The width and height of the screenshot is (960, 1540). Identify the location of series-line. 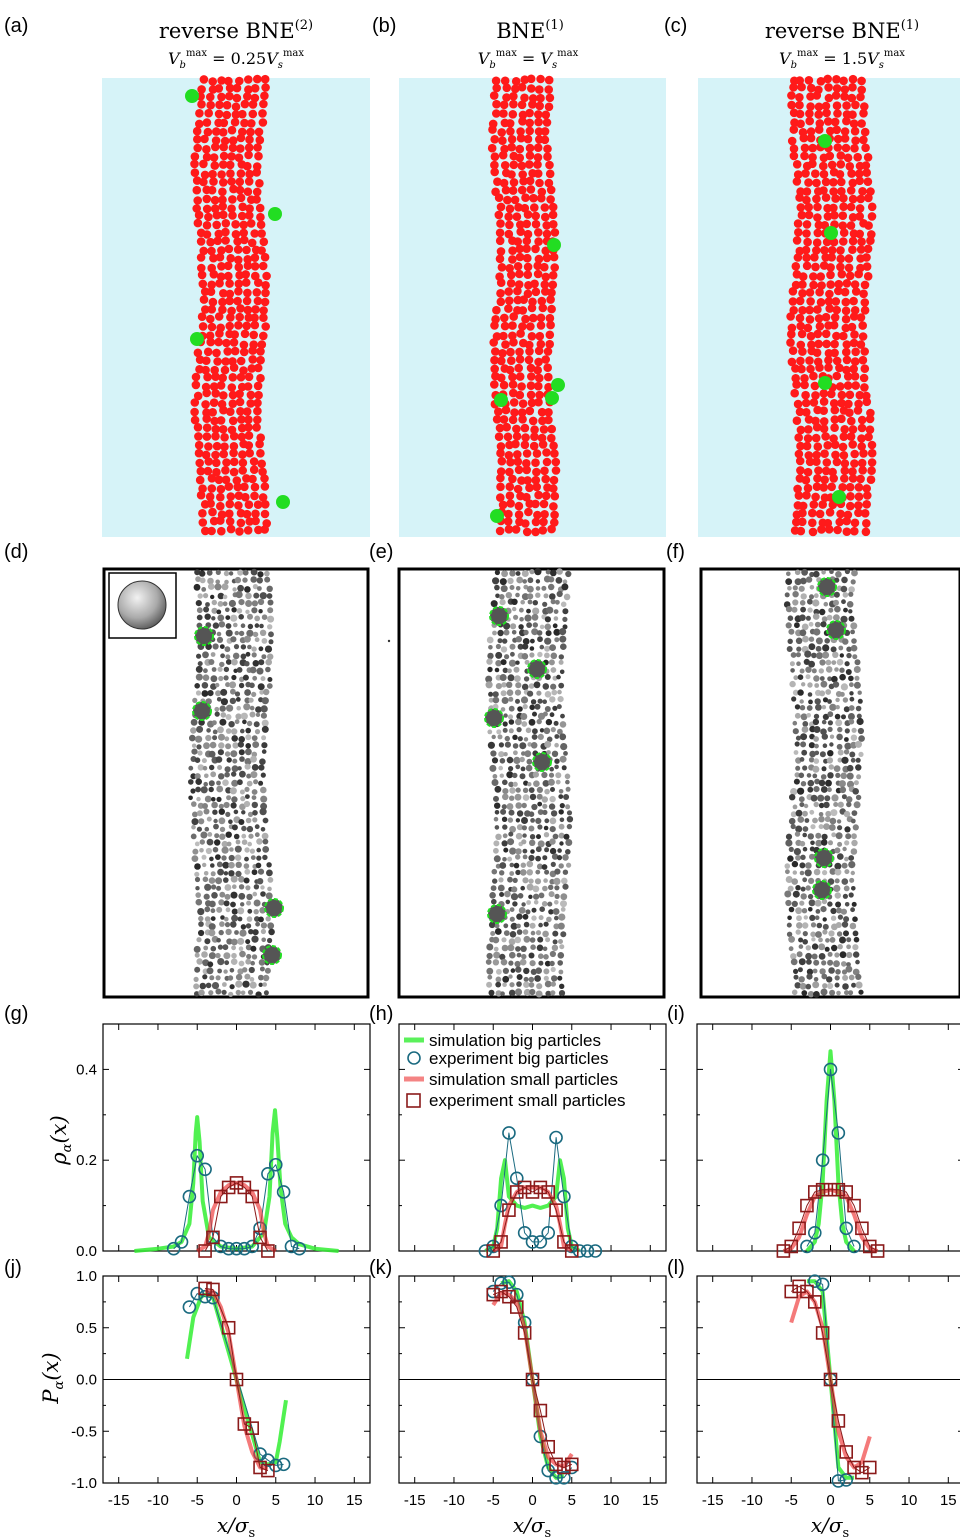
(236, 1202).